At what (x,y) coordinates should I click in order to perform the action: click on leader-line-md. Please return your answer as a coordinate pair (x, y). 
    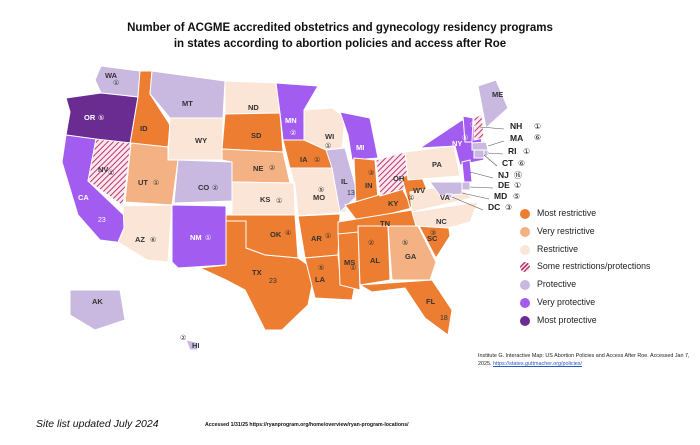
    Looking at the image, I should click on (475, 196).